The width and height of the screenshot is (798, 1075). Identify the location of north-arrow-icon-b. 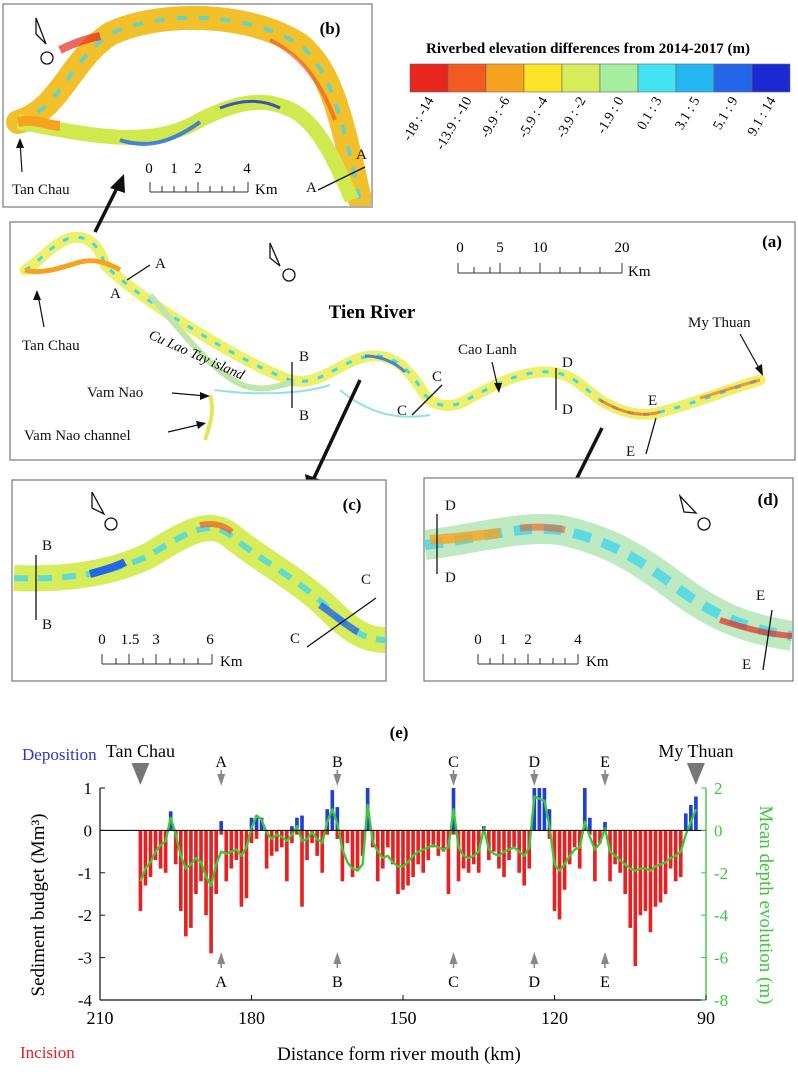
(44, 41).